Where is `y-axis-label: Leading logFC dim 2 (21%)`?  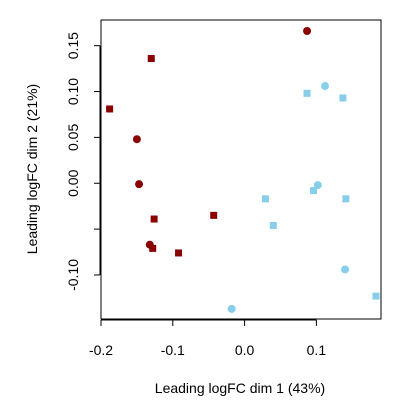
y-axis-label: Leading logFC dim 2 (21%) is located at coordinates (32, 169).